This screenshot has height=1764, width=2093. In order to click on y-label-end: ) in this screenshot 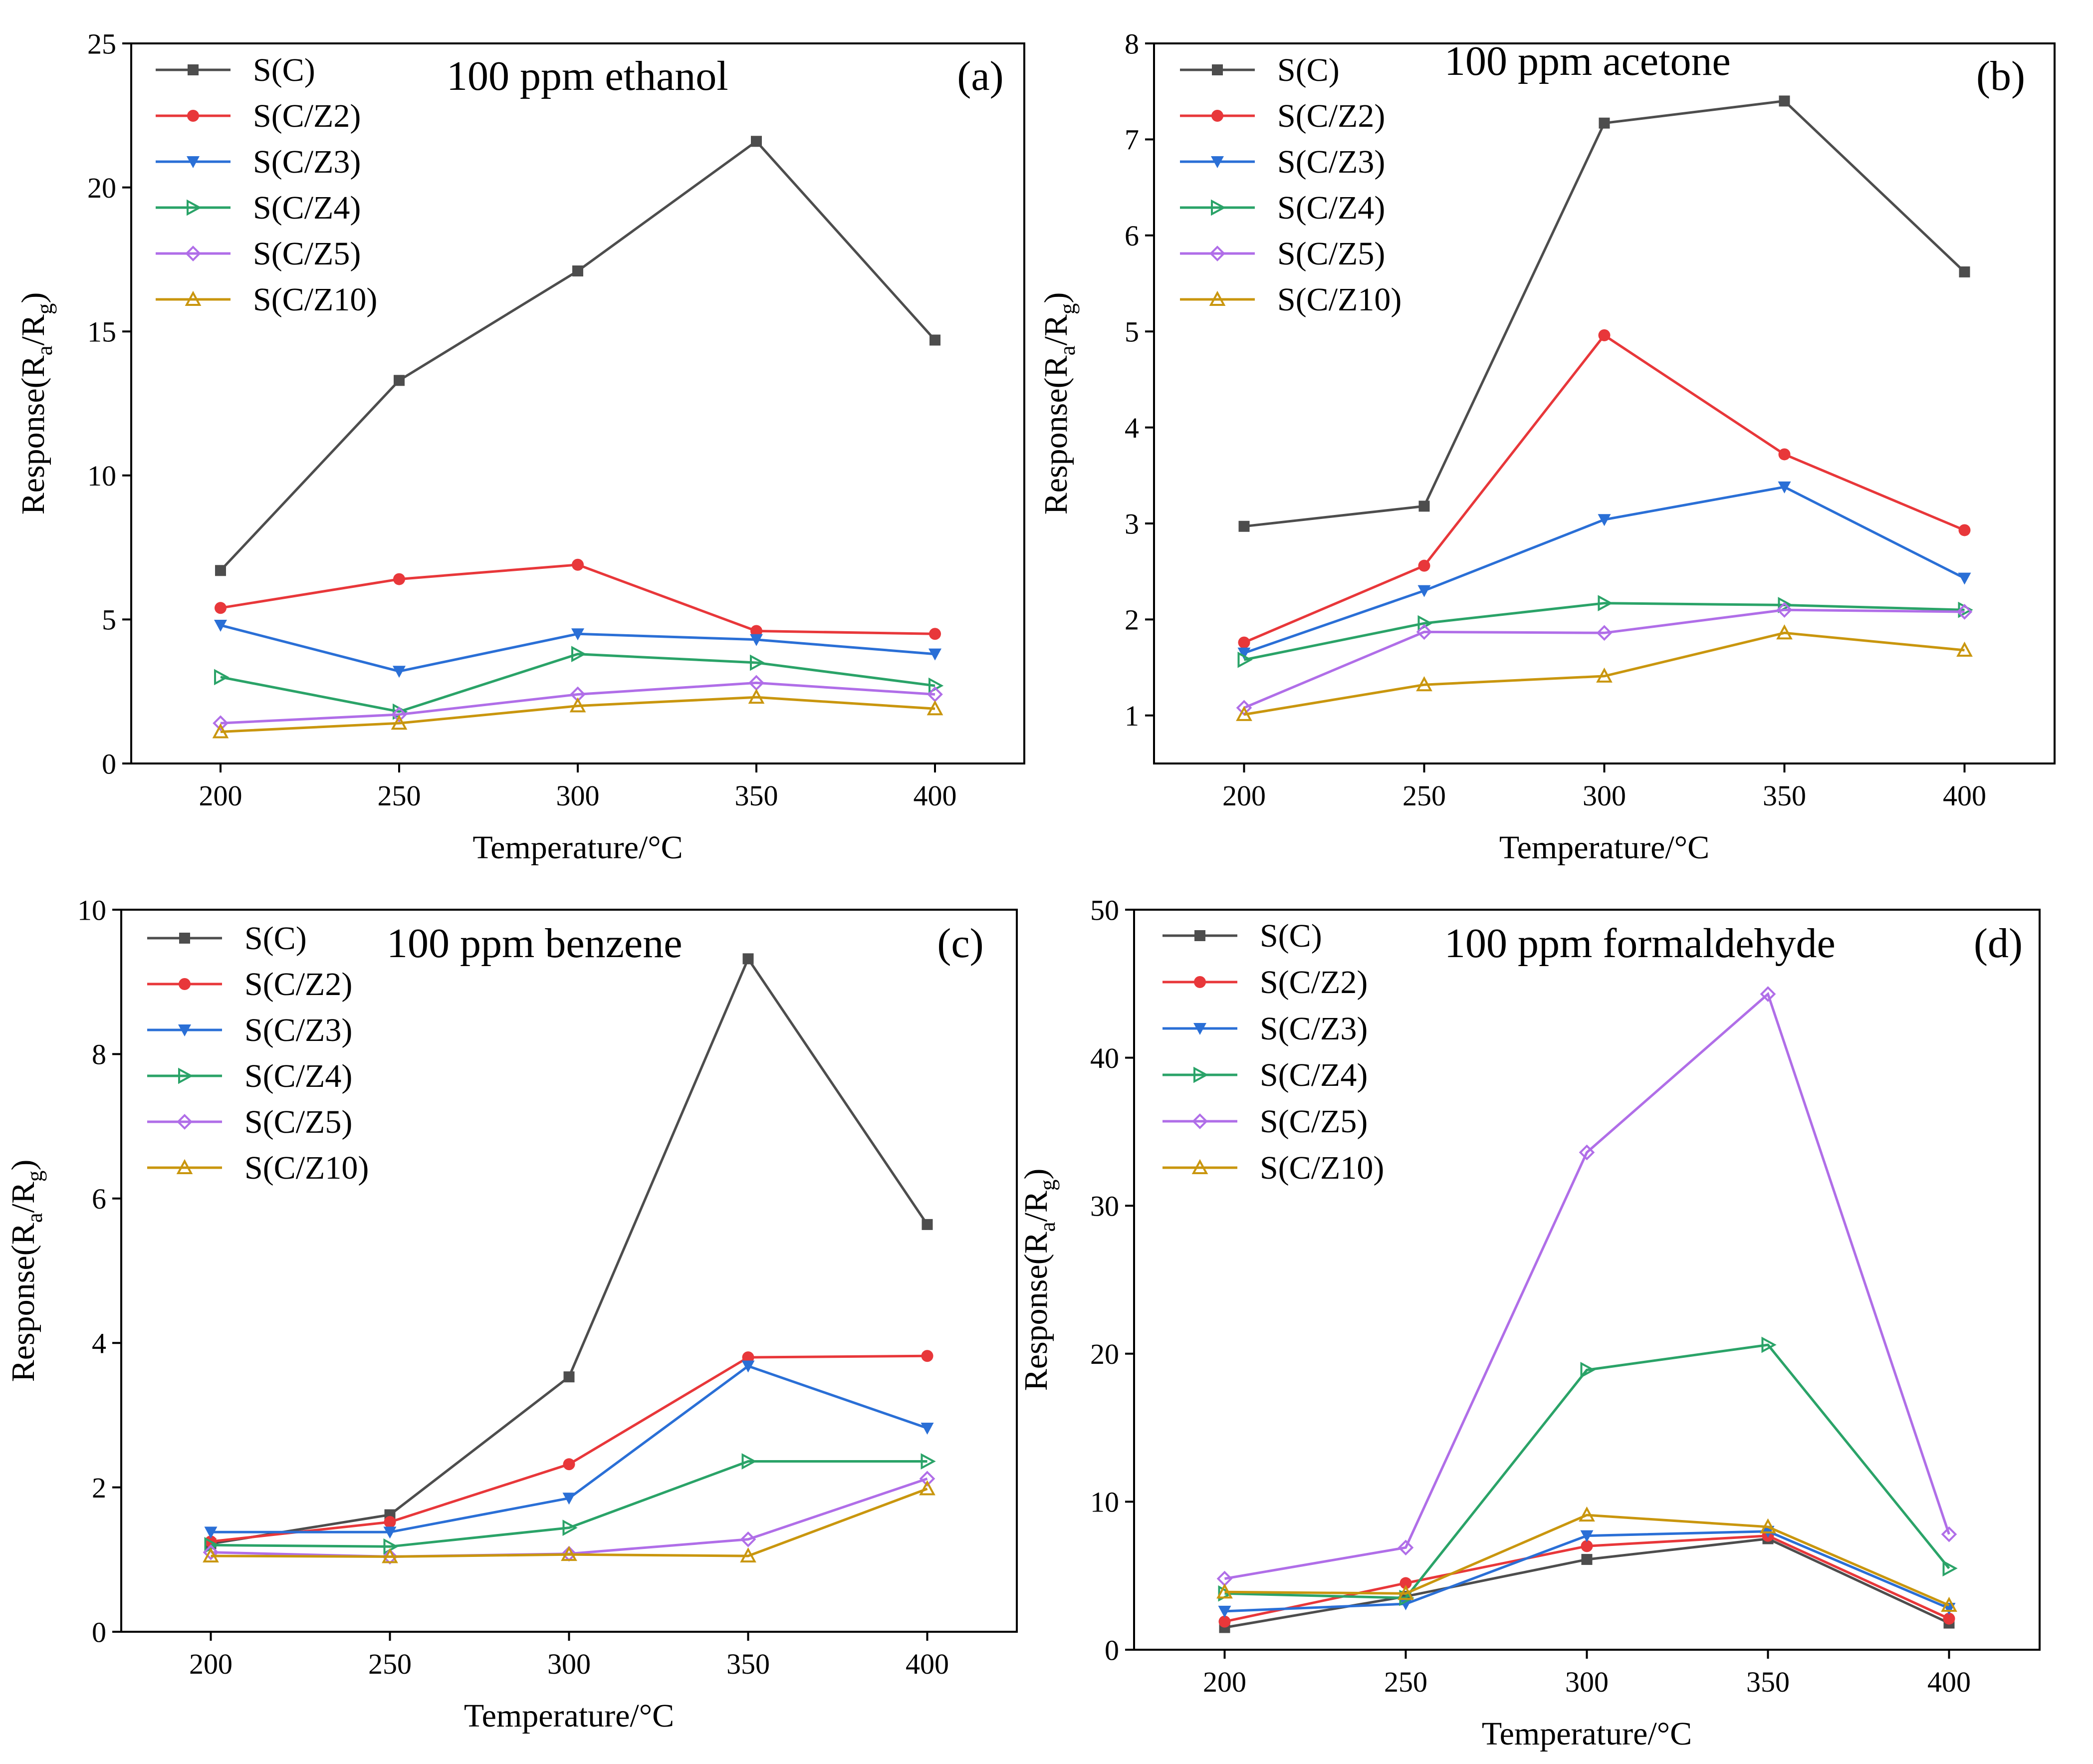, I will do `click(1036, 1174)`.